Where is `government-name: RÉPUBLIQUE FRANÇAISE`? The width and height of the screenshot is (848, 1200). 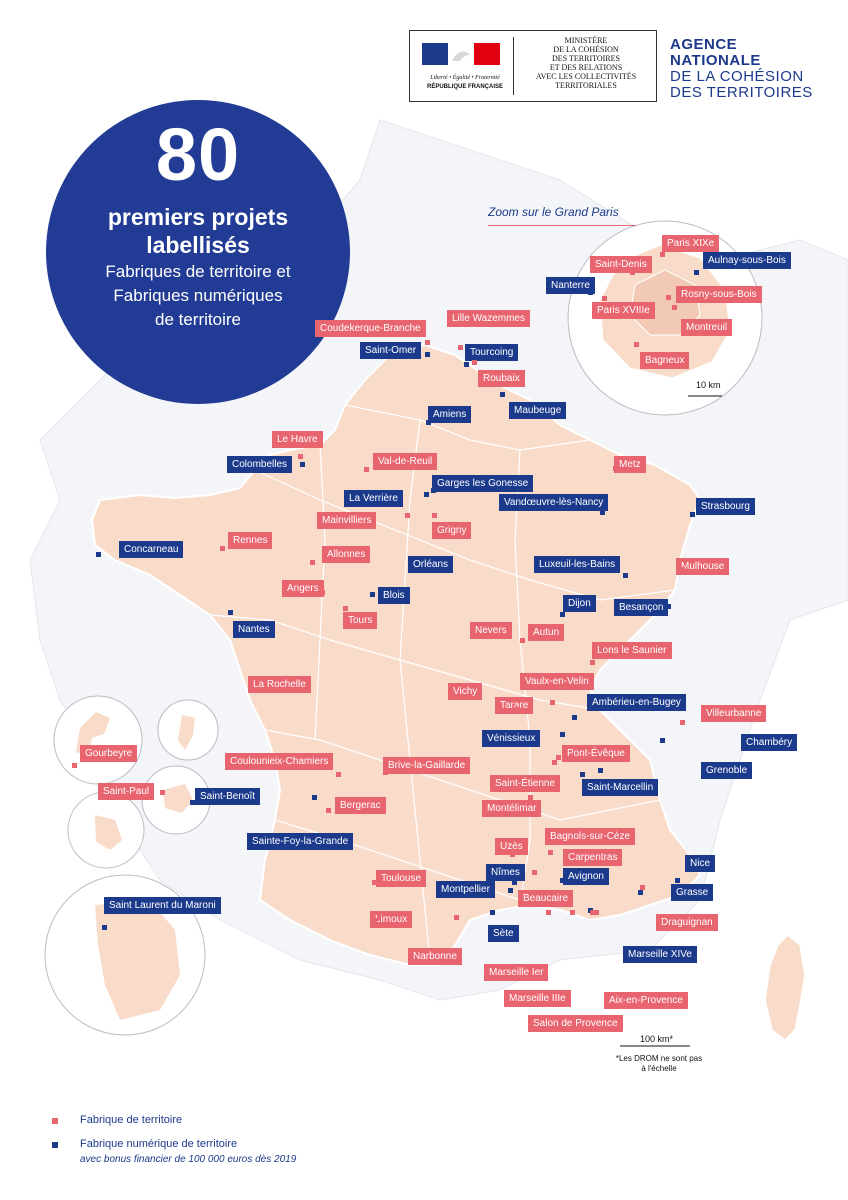
government-name: RÉPUBLIQUE FRANÇAISE is located at coordinates (464, 87).